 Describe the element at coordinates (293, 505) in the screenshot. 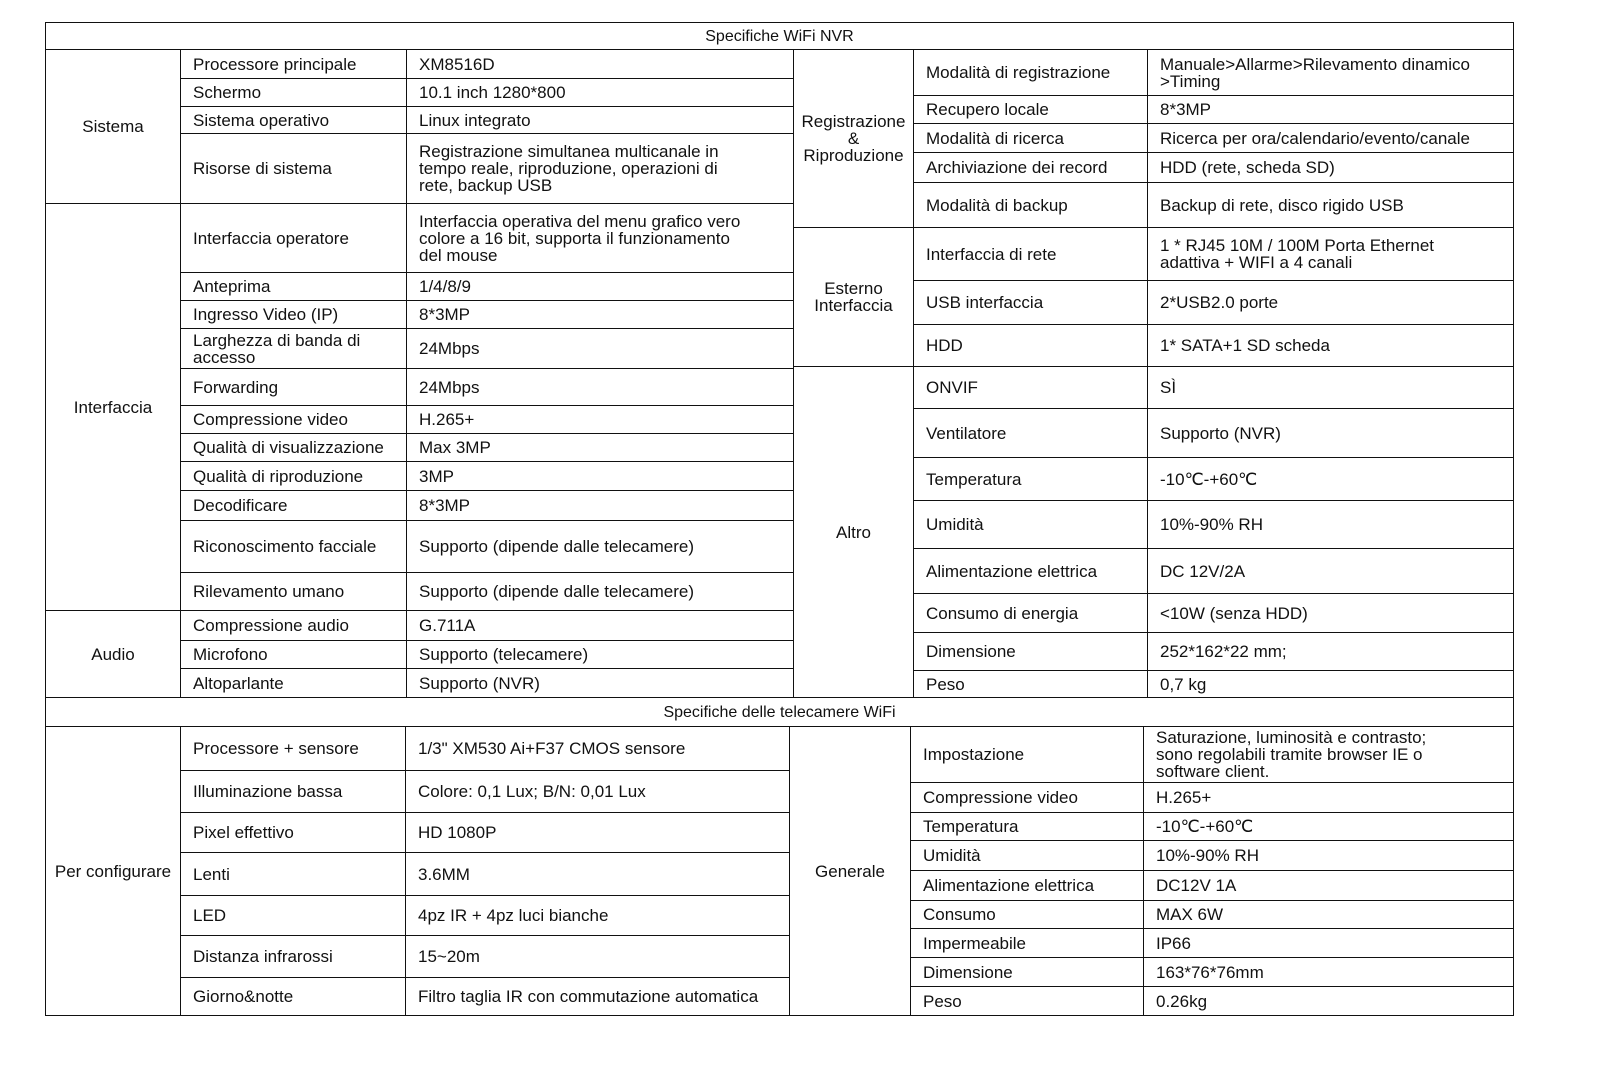

I see `spec-label: Decodificare` at that location.